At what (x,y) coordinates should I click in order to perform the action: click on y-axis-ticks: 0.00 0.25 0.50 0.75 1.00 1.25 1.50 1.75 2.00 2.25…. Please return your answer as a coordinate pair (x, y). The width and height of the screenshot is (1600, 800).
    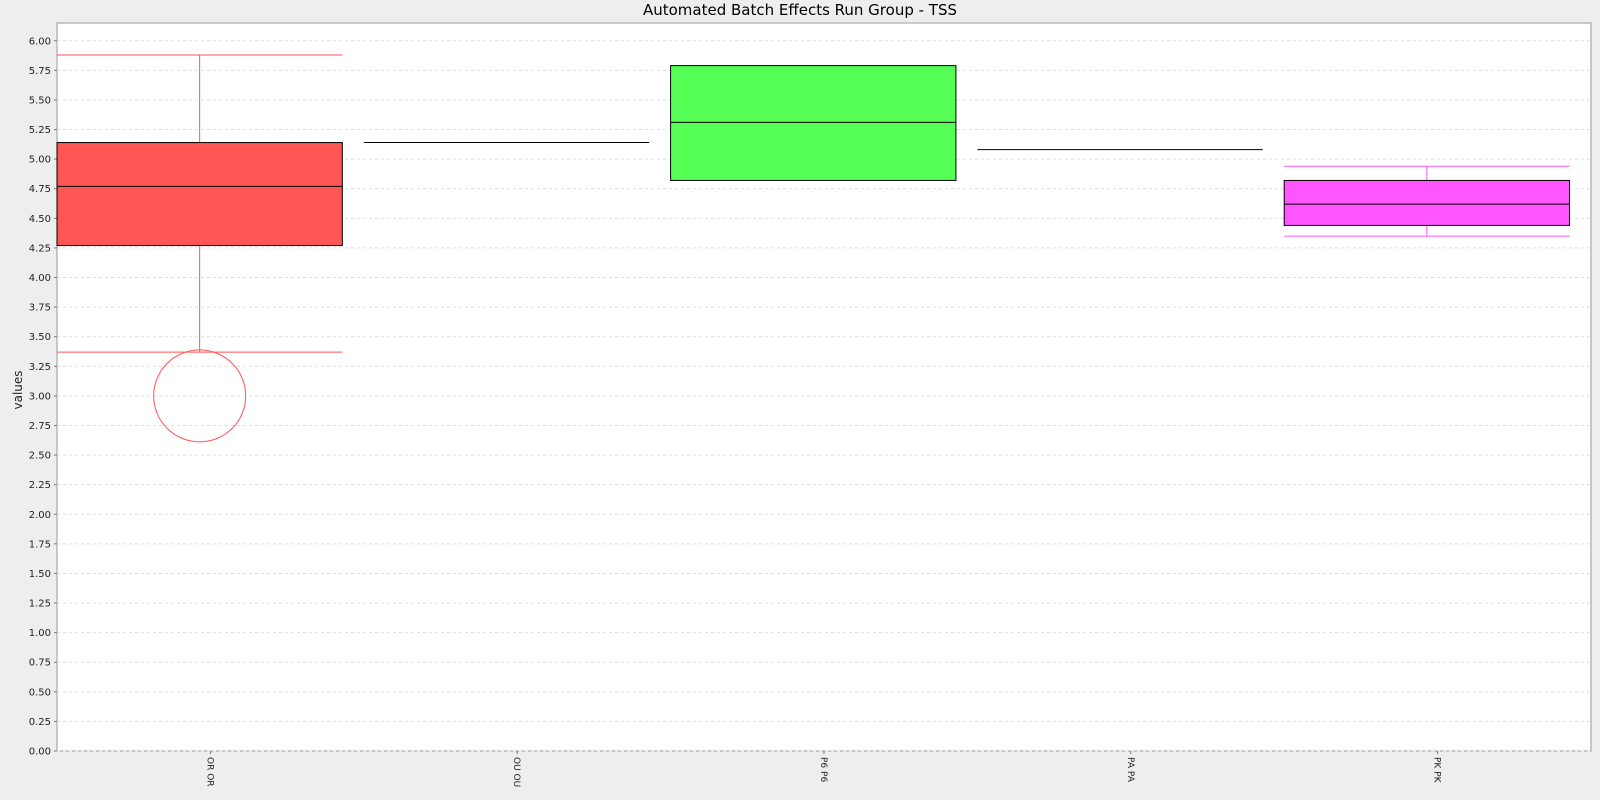
    Looking at the image, I should click on (43, 397).